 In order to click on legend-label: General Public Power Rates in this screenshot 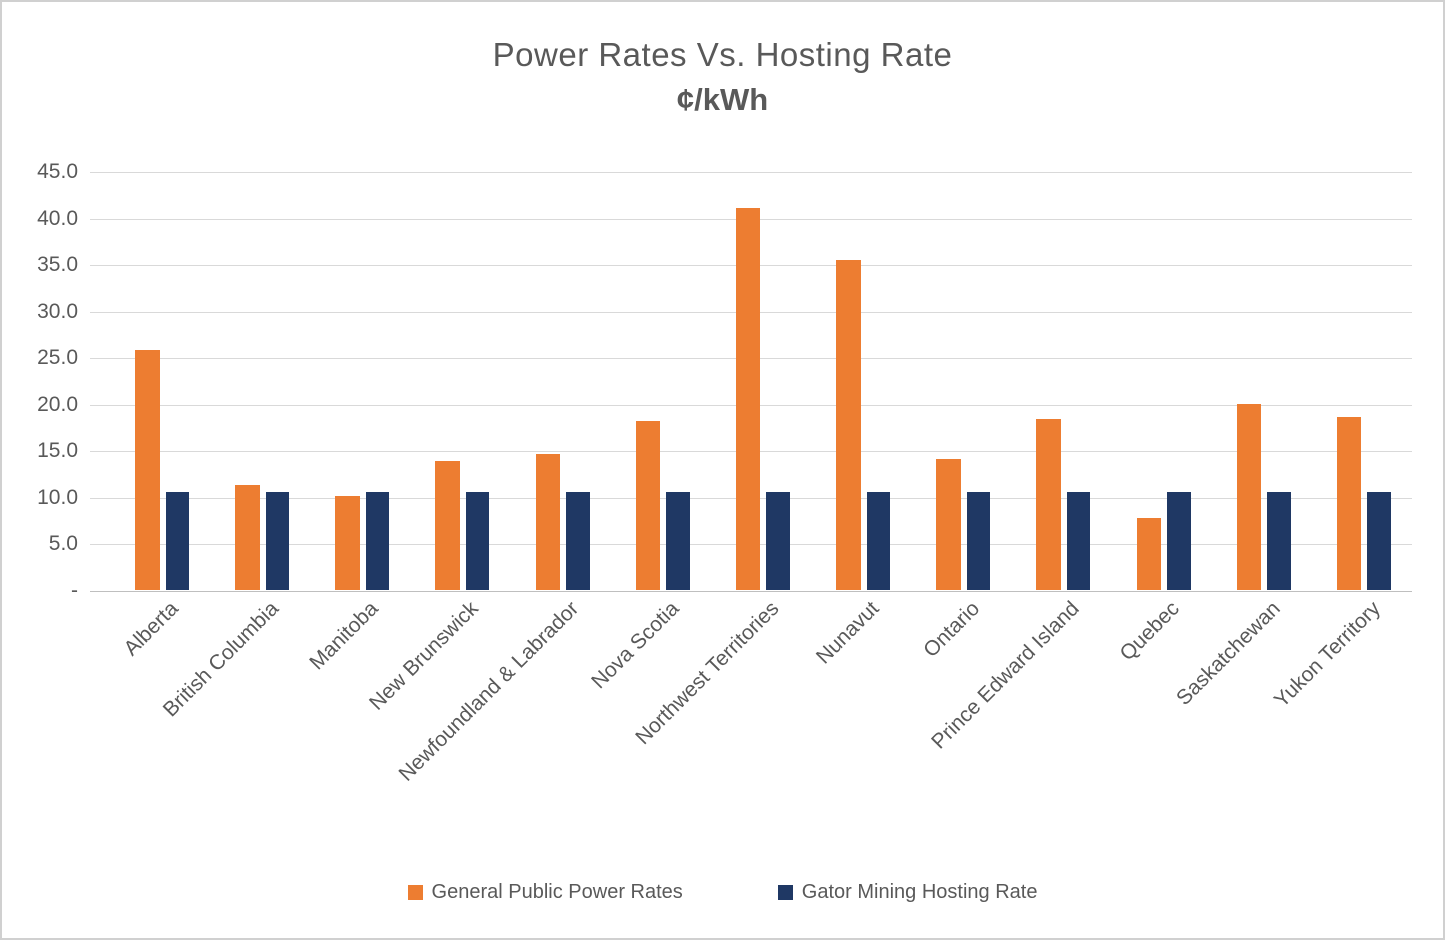, I will do `click(557, 892)`.